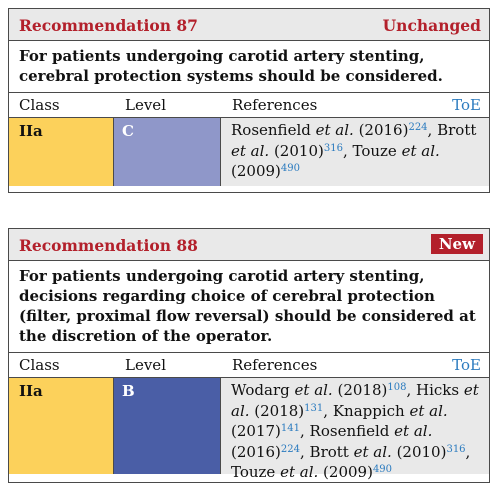 The height and width of the screenshot is (493, 500). I want to click on reference-author: Wodarg, so click(263, 390).